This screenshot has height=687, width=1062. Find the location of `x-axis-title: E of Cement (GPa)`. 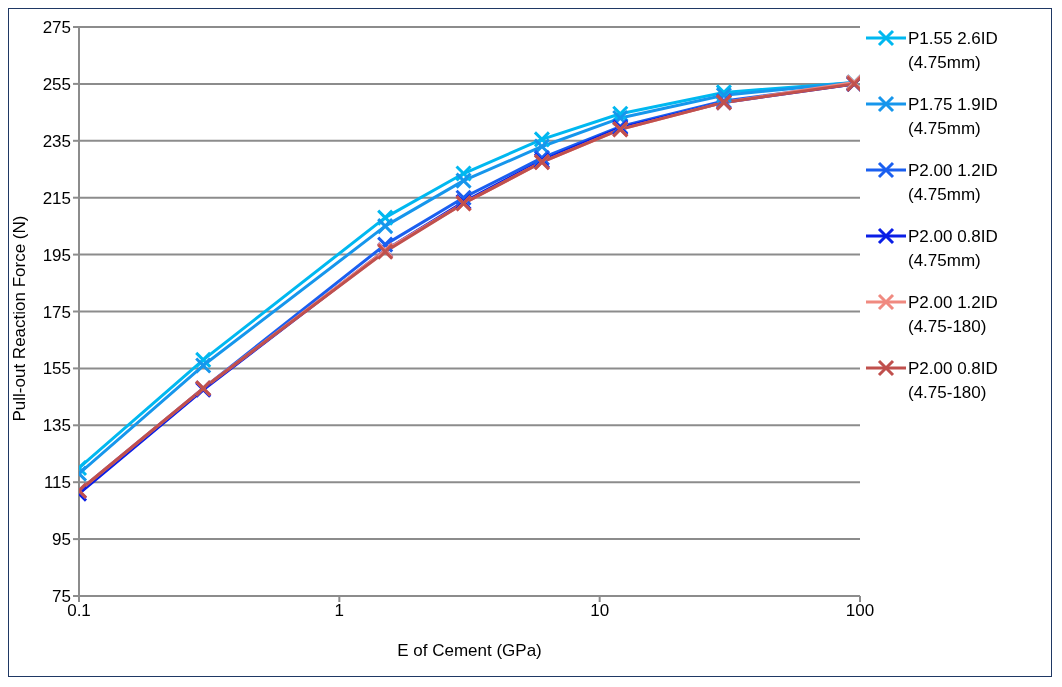

x-axis-title: E of Cement (GPa) is located at coordinates (469, 650).